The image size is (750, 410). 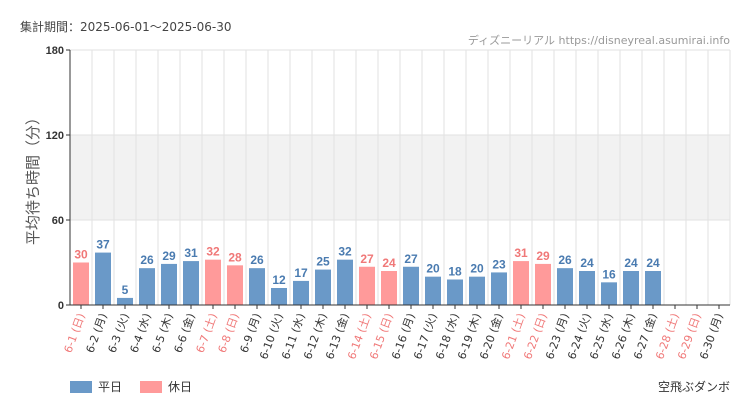 What do you see at coordinates (151, 386) in the screenshot?
I see `legend-swatch-holiday` at bounding box center [151, 386].